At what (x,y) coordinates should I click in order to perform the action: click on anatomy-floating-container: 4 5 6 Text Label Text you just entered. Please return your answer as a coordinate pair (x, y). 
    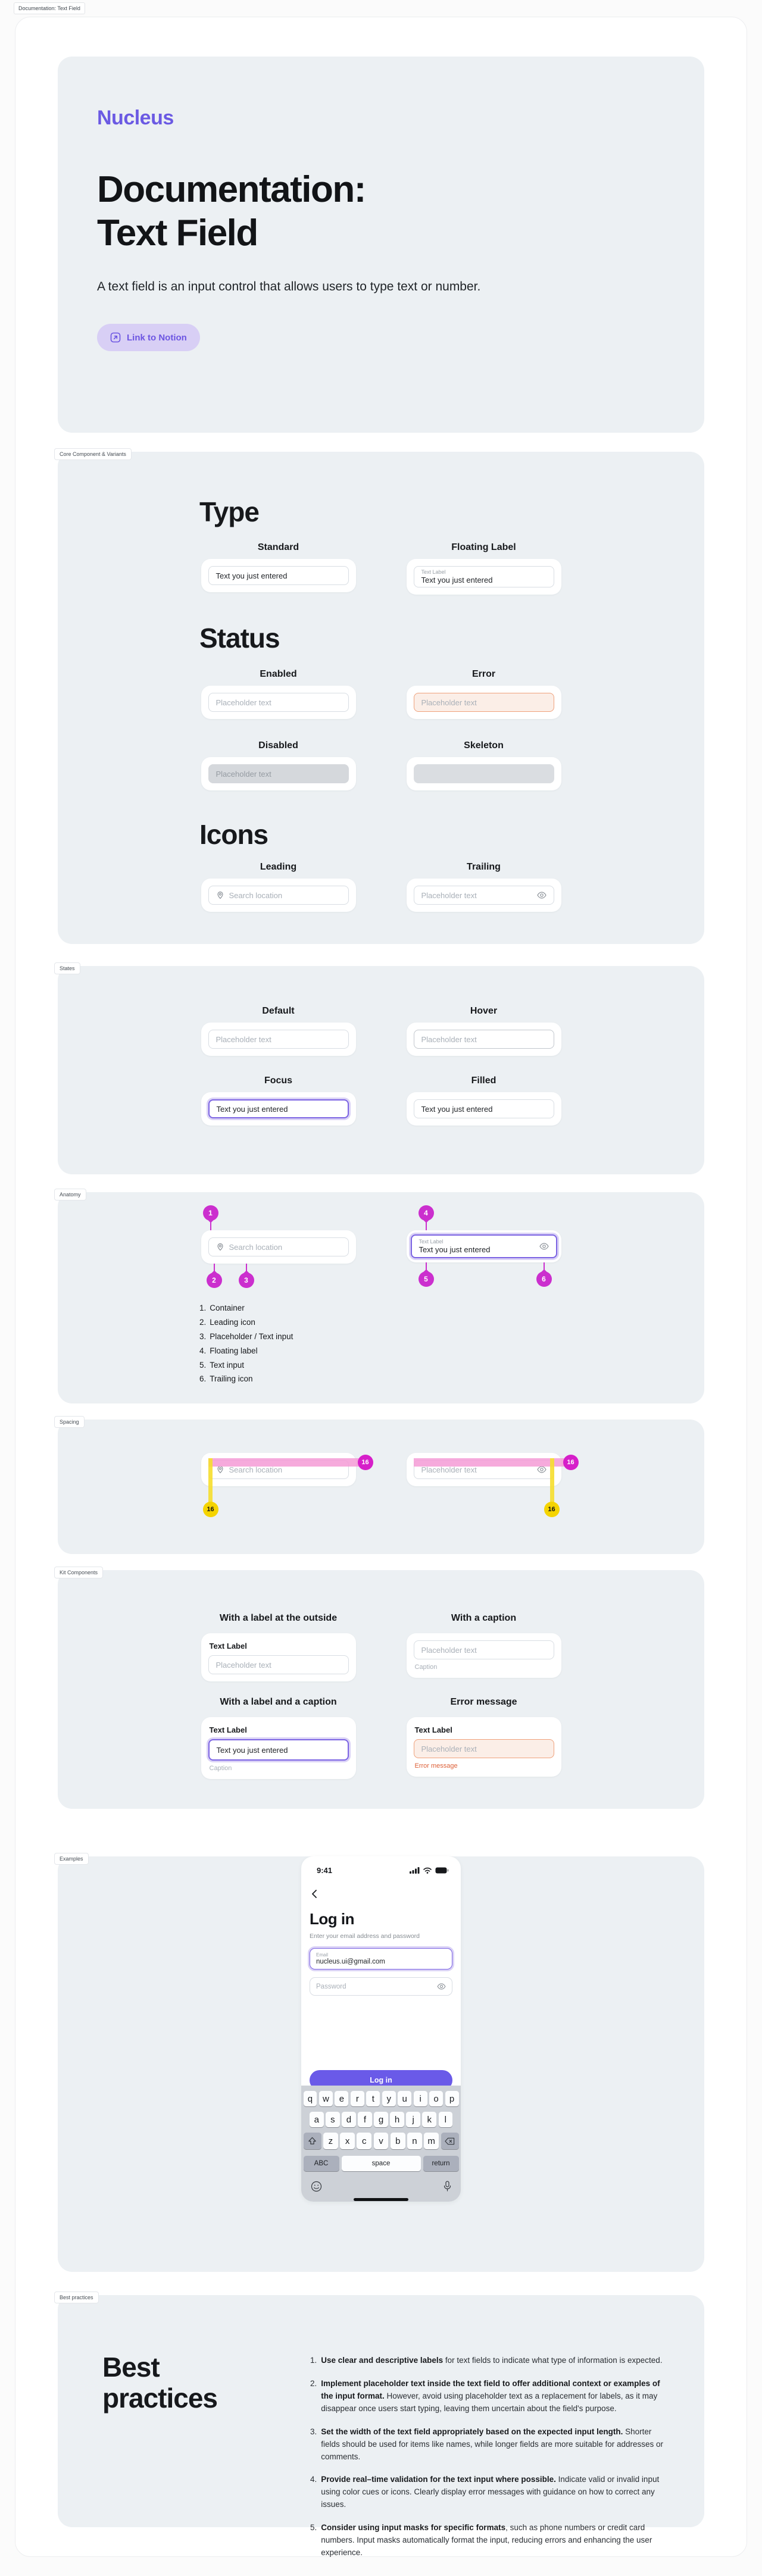
    Looking at the image, I should click on (483, 1246).